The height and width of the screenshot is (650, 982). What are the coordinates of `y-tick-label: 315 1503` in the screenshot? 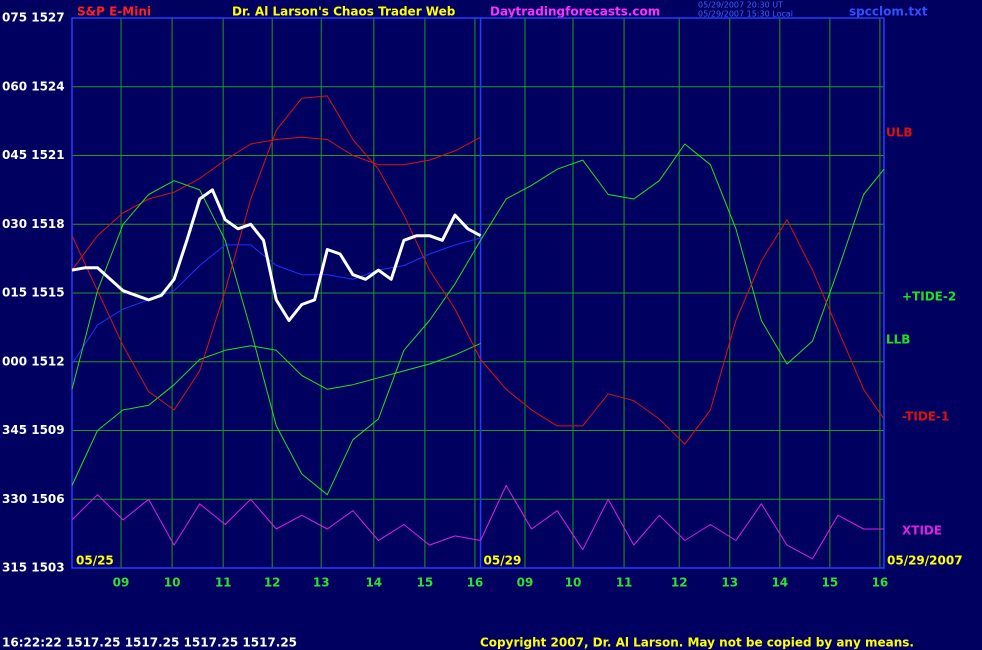 It's located at (33, 568).